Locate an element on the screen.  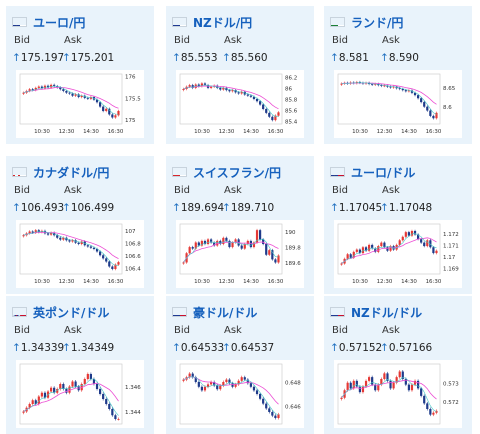
y-tick-label: 1.169 is located at coordinates (451, 270).